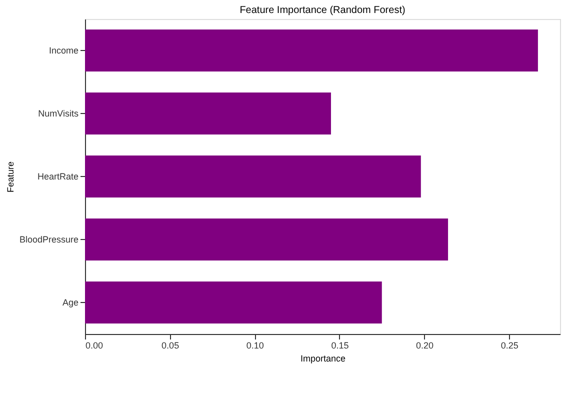  What do you see at coordinates (340, 345) in the screenshot?
I see `x-tick-label: 0.15` at bounding box center [340, 345].